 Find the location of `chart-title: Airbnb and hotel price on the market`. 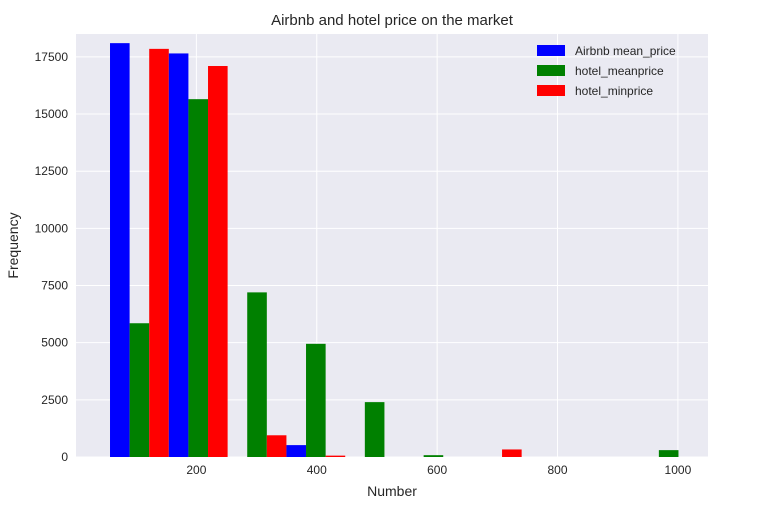

chart-title: Airbnb and hotel price on the market is located at coordinates (392, 20).